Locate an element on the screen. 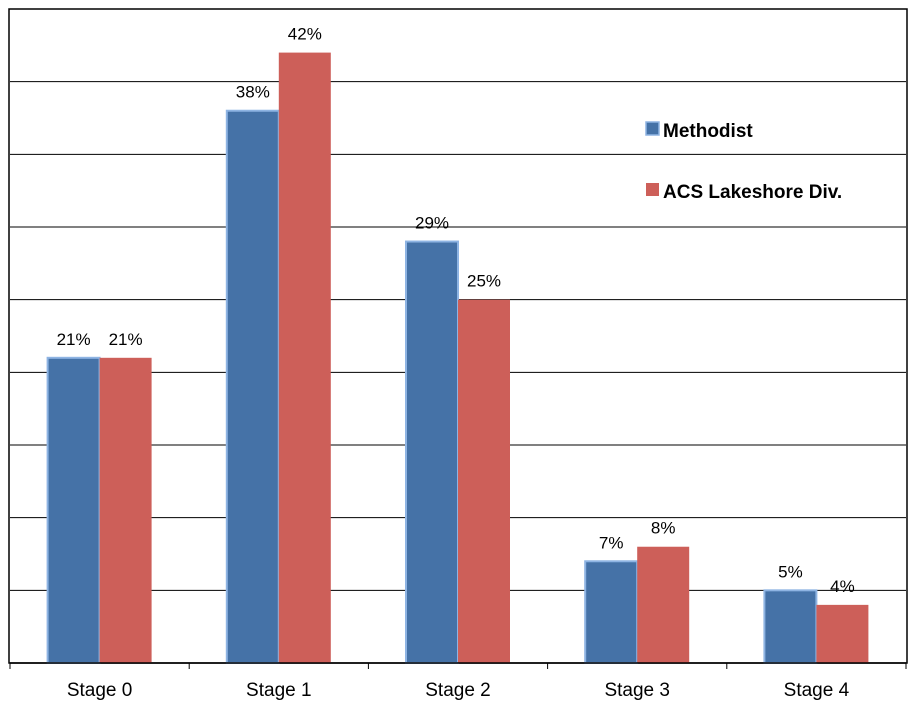  data-label: 25% is located at coordinates (484, 281).